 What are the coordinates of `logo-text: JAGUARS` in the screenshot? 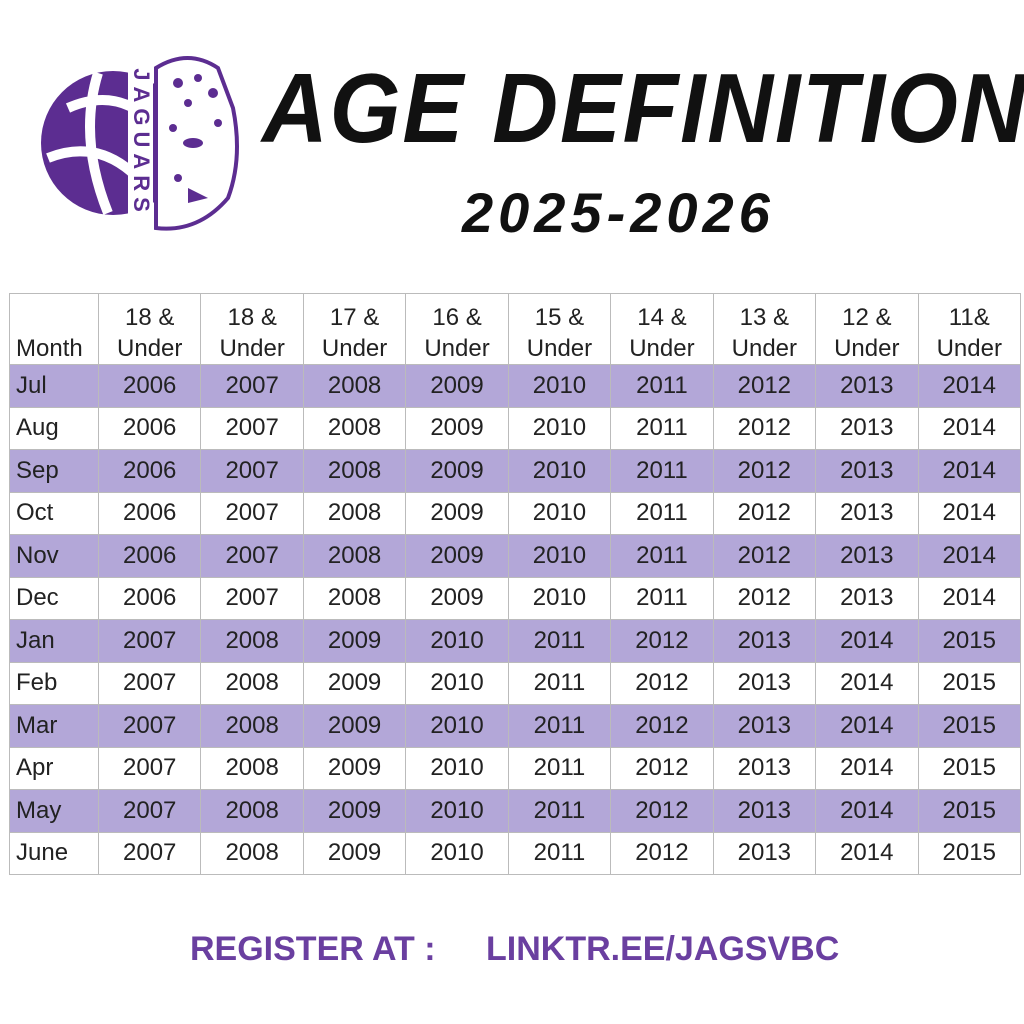 It's located at (141, 143).